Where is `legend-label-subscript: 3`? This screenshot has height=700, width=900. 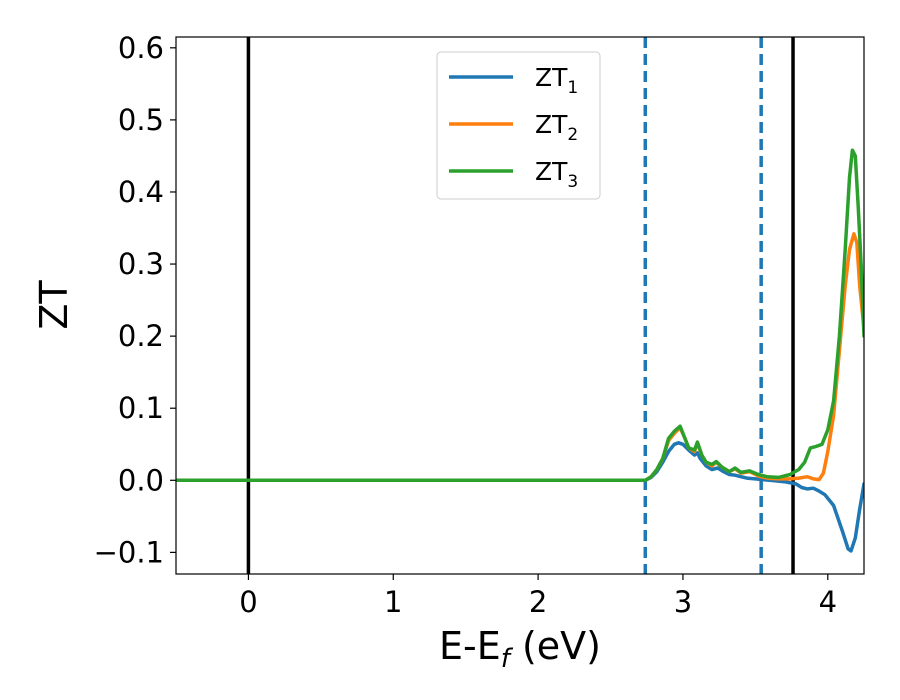 legend-label-subscript: 3 is located at coordinates (572, 182).